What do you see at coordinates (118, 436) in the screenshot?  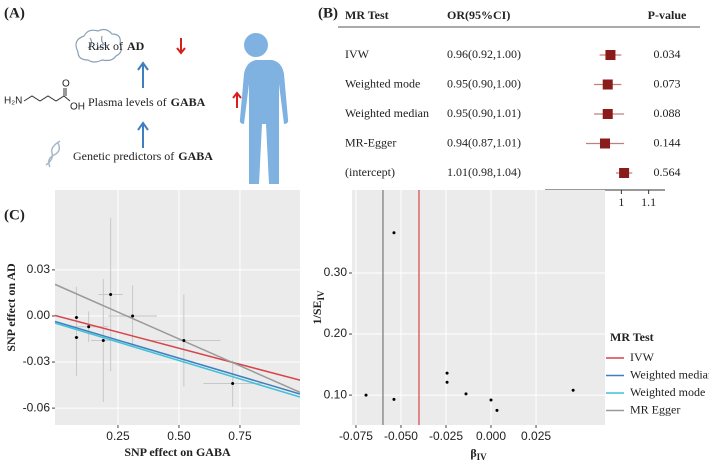 I see `x-tick-label: 0.25` at bounding box center [118, 436].